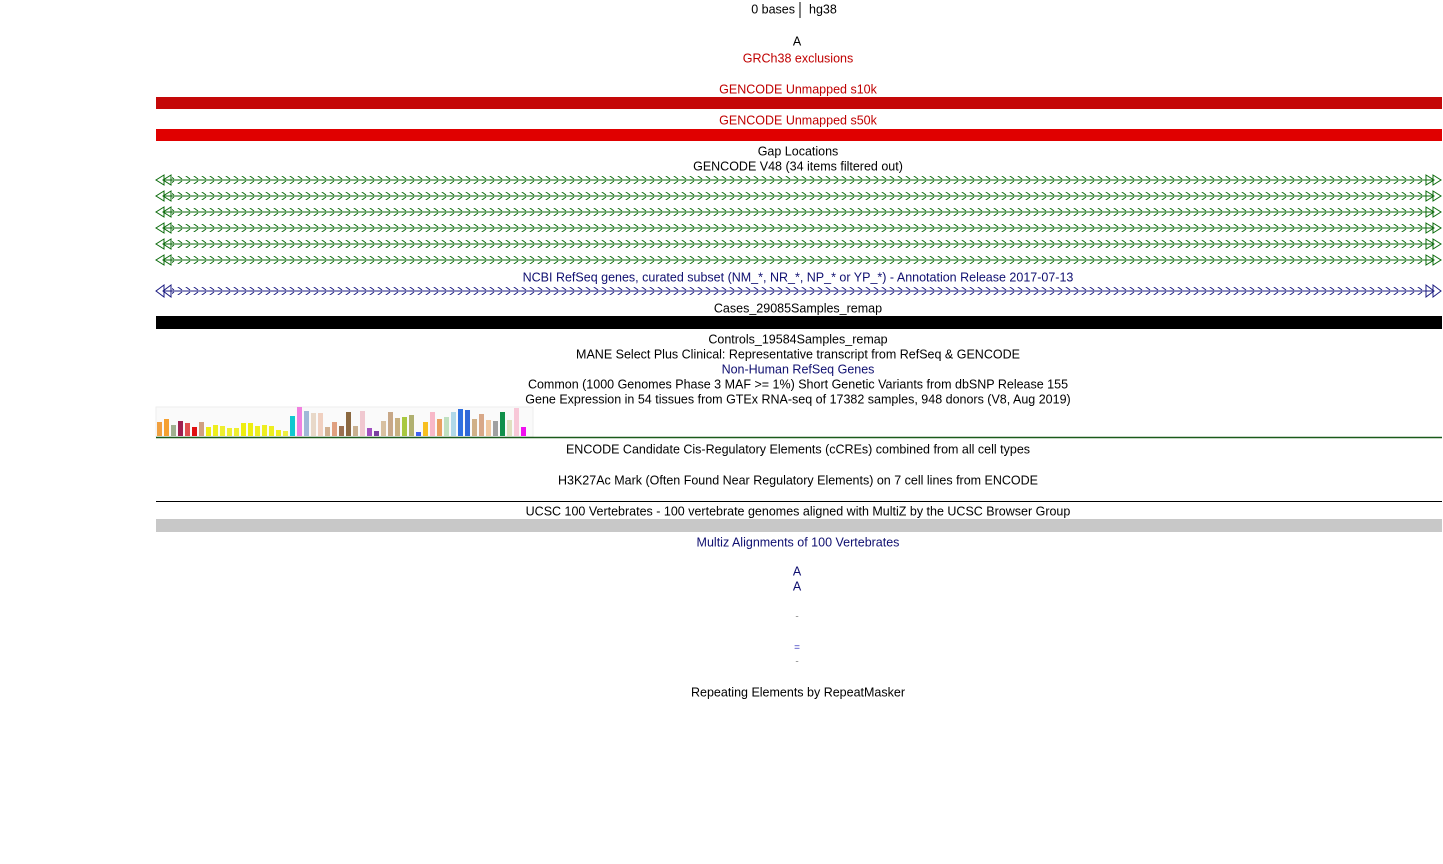  Describe the element at coordinates (798, 291) in the screenshot. I see `refseq-gene` at that location.